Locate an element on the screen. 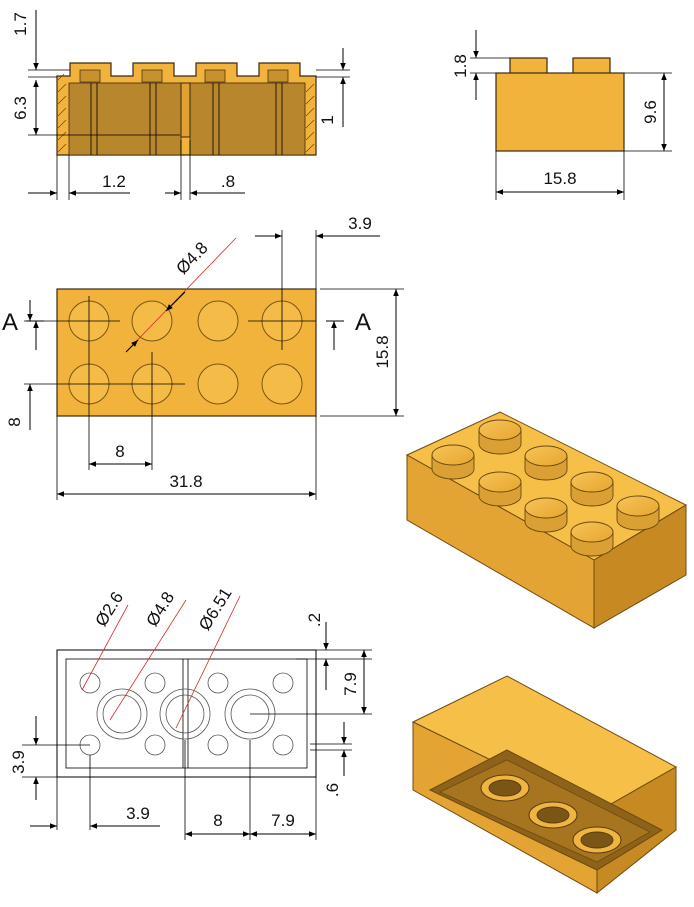  dim-wall-thickness: 1.2 is located at coordinates (114, 181).